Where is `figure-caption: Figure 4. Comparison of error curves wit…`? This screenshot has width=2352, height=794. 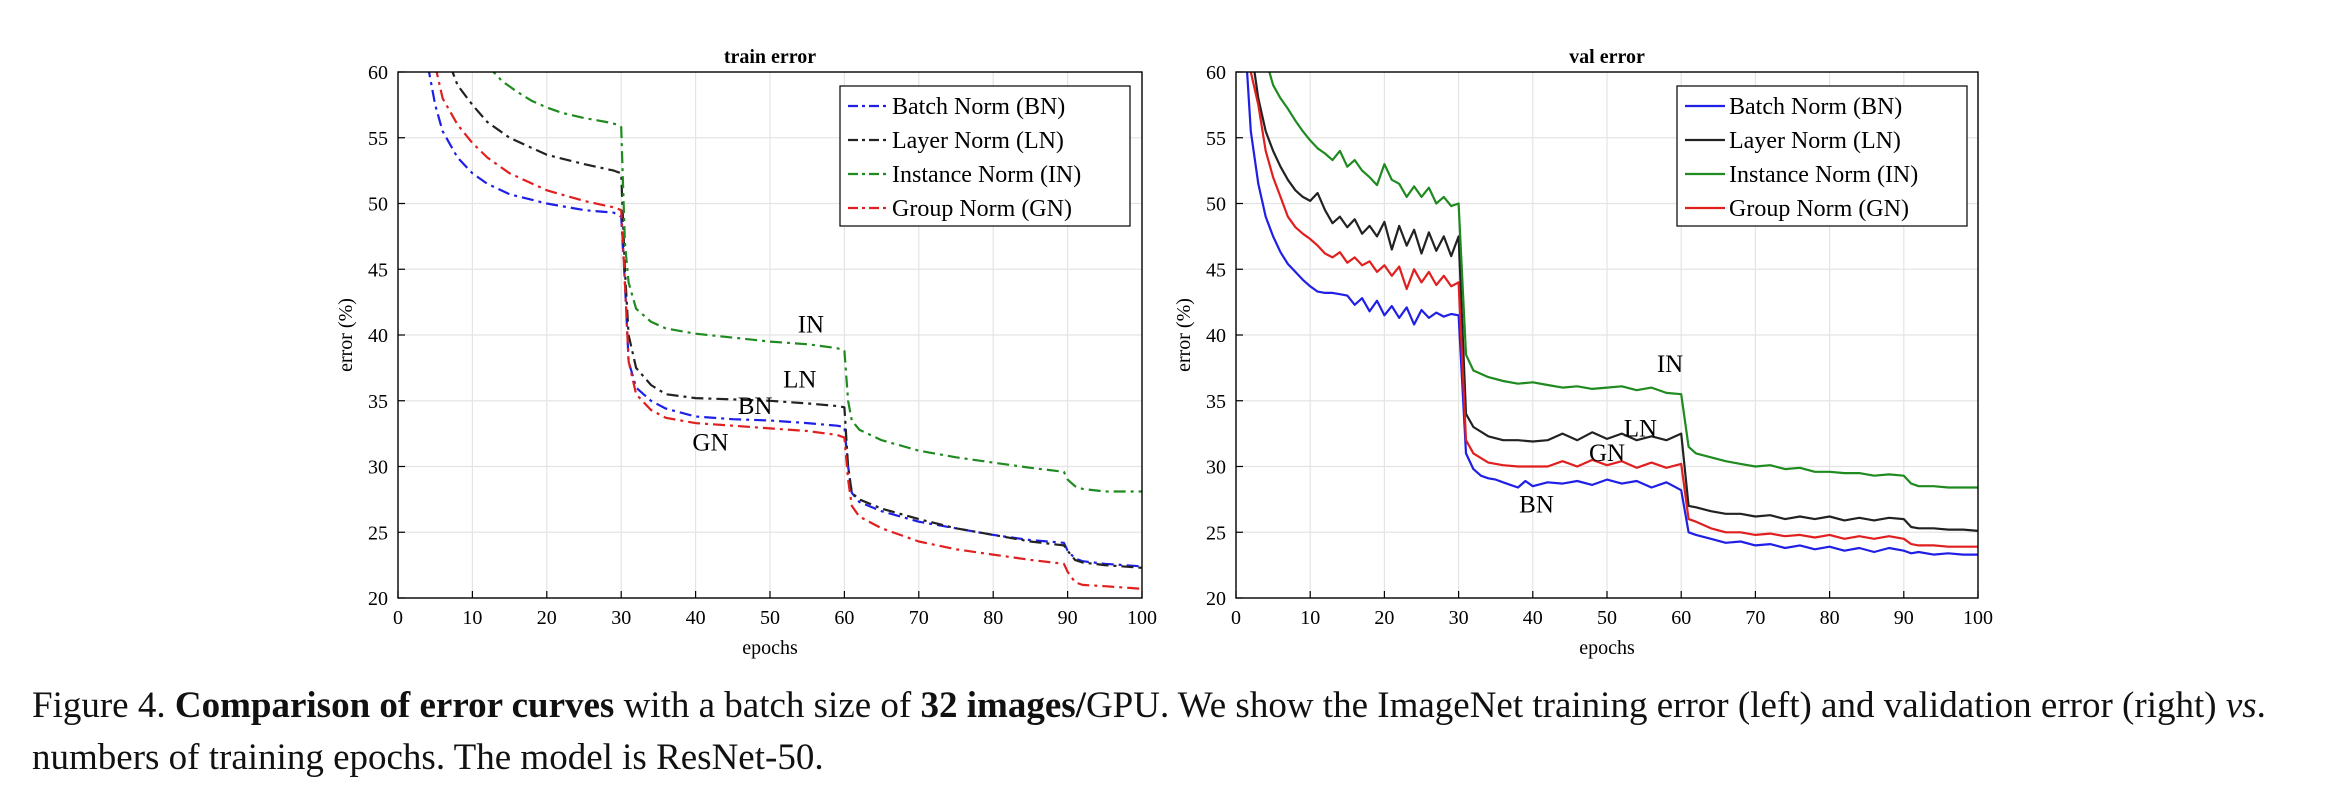 figure-caption: Figure 4. Comparison of error curves wit… is located at coordinates (1177, 732).